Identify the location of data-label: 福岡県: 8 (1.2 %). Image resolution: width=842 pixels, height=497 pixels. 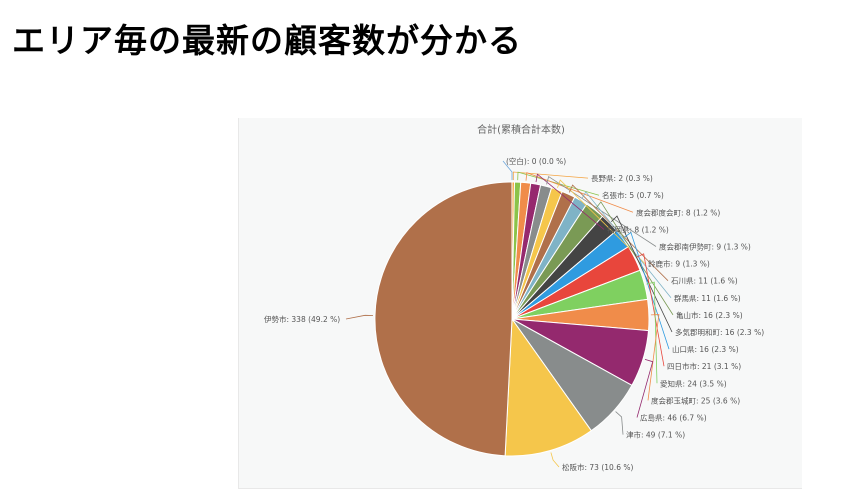
(638, 229).